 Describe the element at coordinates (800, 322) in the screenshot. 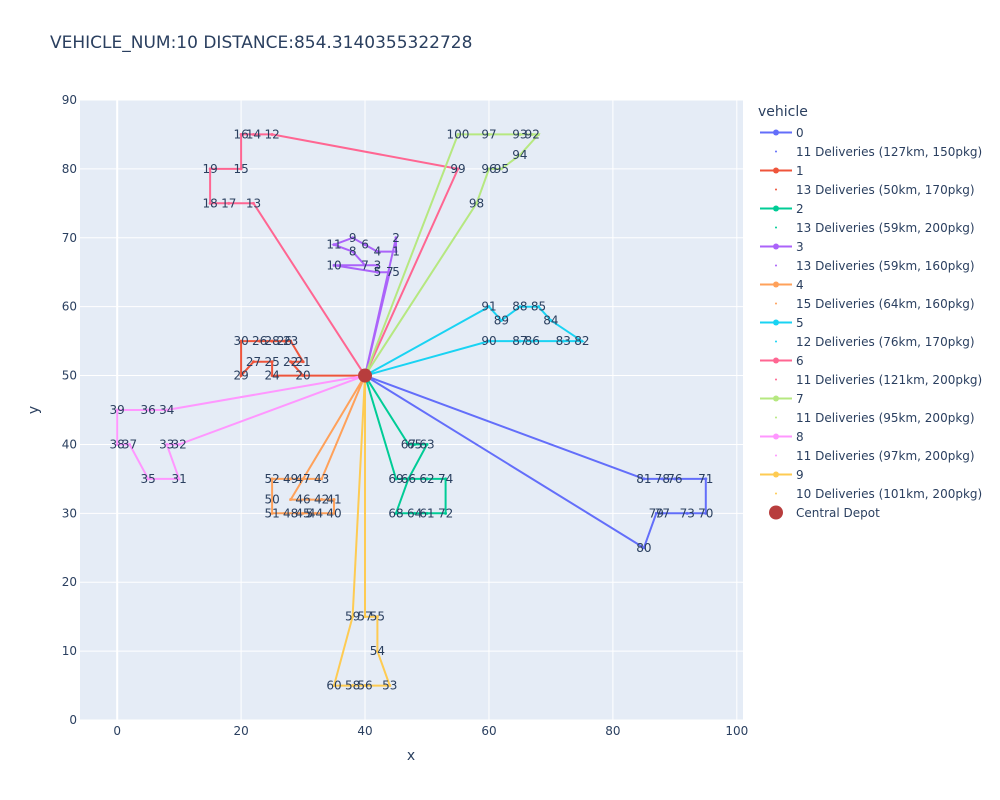

I see `legend-item-vehicle-5-label: 5` at that location.